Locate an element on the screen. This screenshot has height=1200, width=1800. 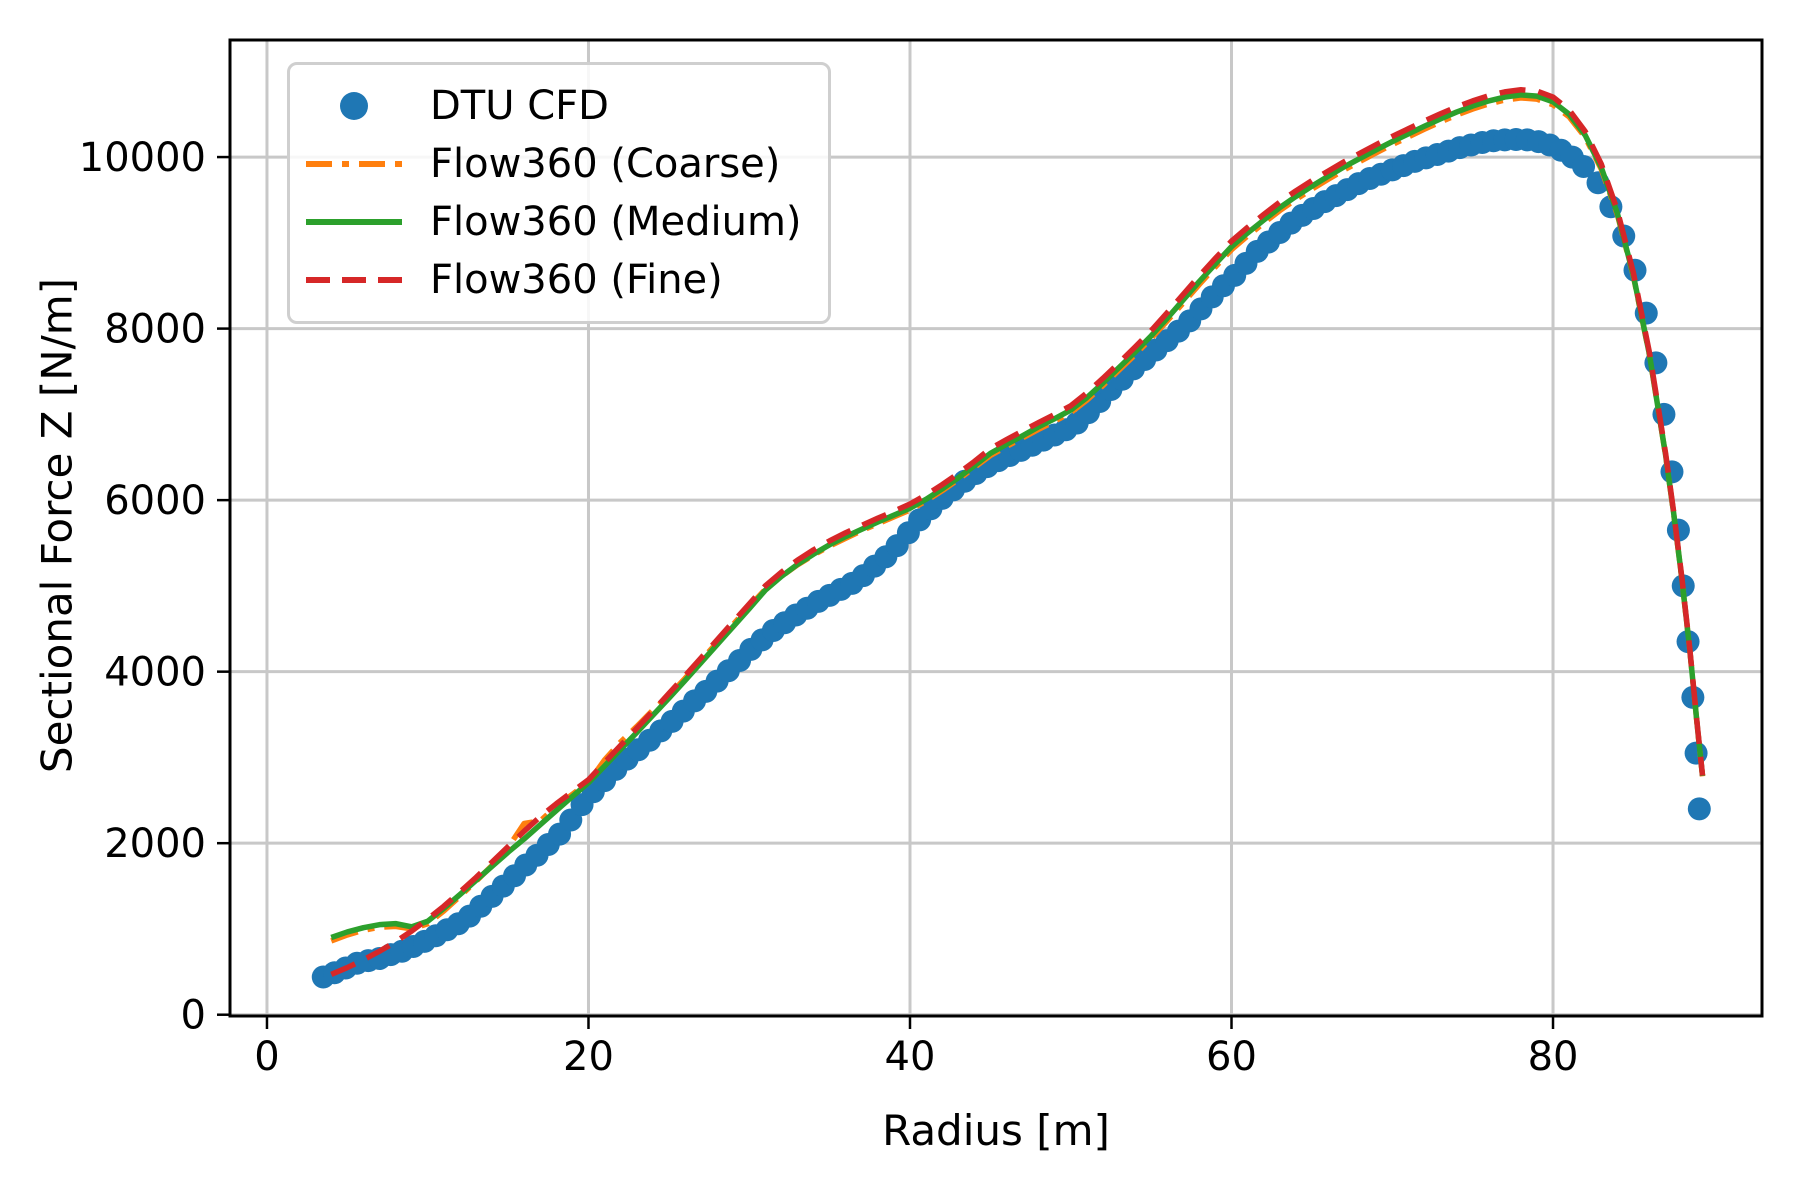
legend-marker-coarse-line-icon is located at coordinates (354, 164).